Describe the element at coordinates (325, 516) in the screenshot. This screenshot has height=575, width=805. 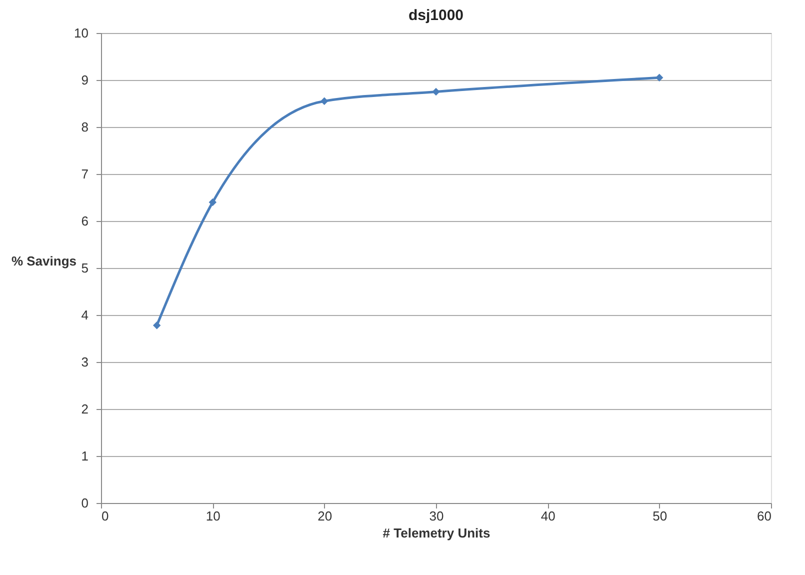
I see `x-tick-label: 20` at that location.